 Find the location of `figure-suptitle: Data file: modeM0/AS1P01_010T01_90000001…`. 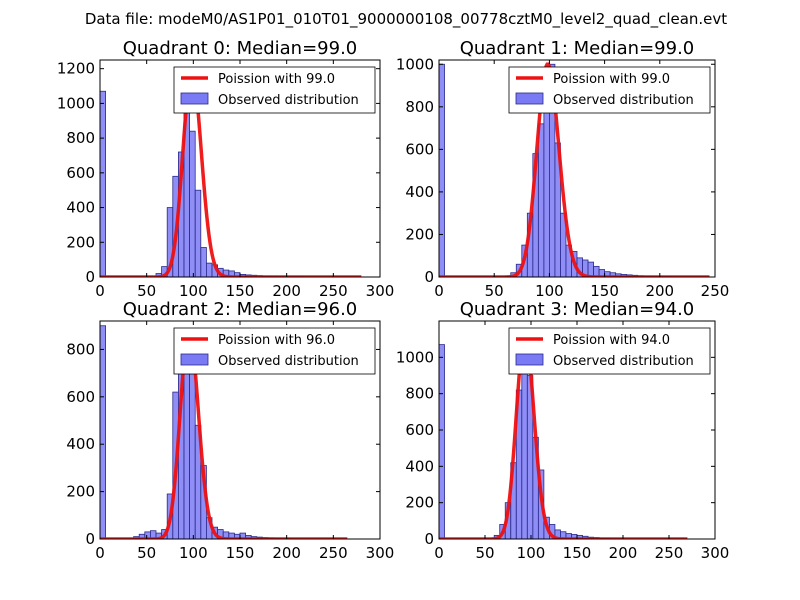

figure-suptitle: Data file: modeM0/AS1P01_010T01_90000001… is located at coordinates (406, 19).